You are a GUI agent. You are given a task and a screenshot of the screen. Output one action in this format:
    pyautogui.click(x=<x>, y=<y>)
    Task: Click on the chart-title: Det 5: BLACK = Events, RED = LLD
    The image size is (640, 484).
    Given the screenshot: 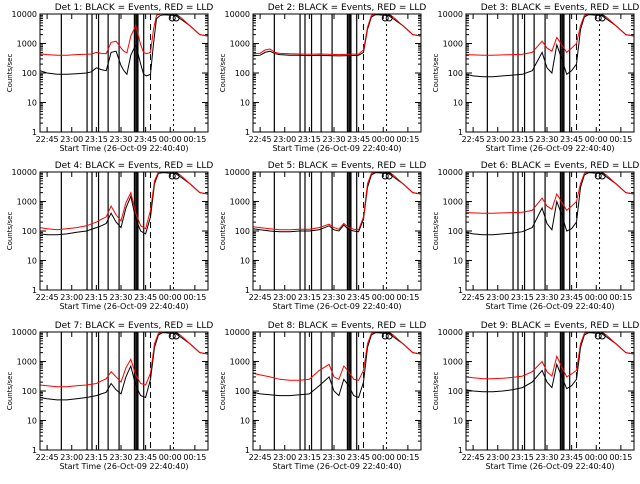 What is the action you would take?
    pyautogui.click(x=347, y=166)
    